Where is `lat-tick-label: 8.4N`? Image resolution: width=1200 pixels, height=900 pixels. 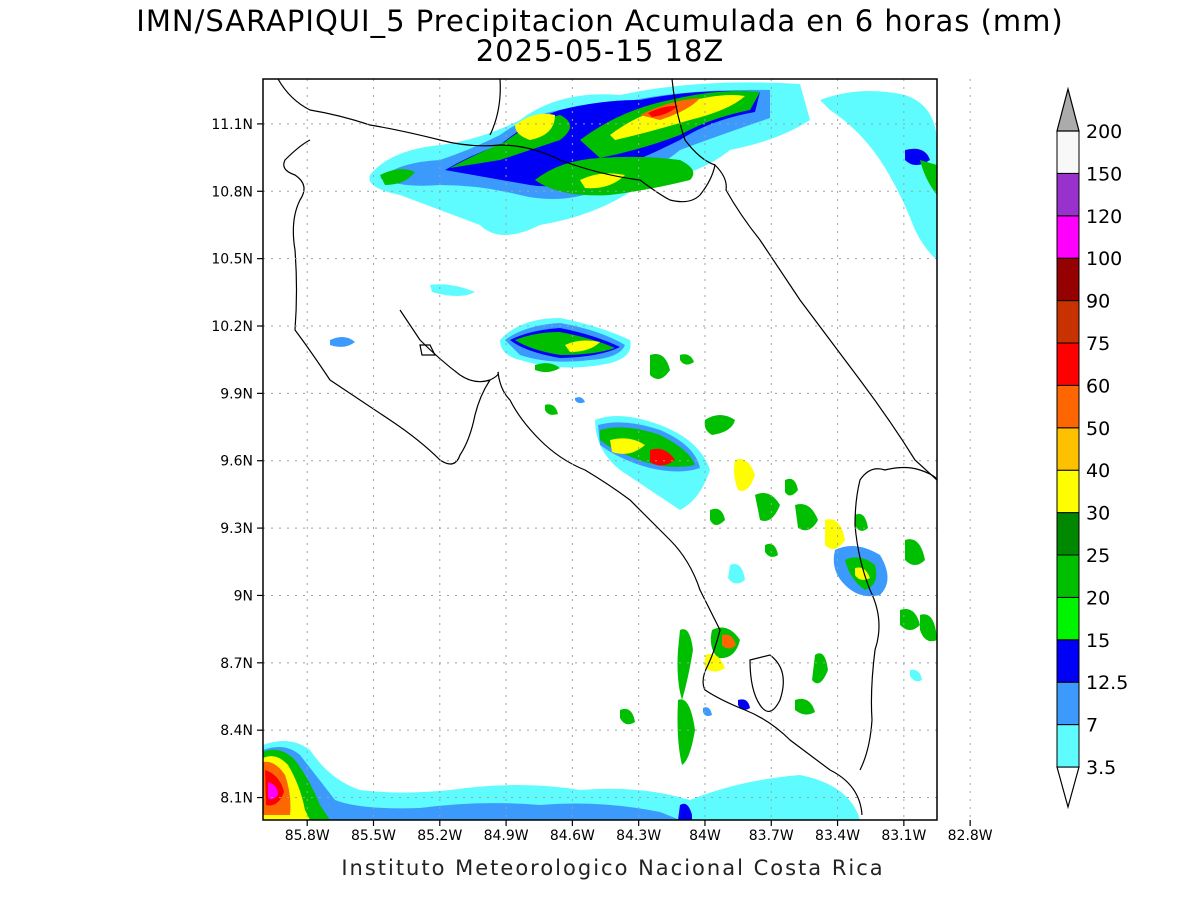 lat-tick-label: 8.4N is located at coordinates (236, 731).